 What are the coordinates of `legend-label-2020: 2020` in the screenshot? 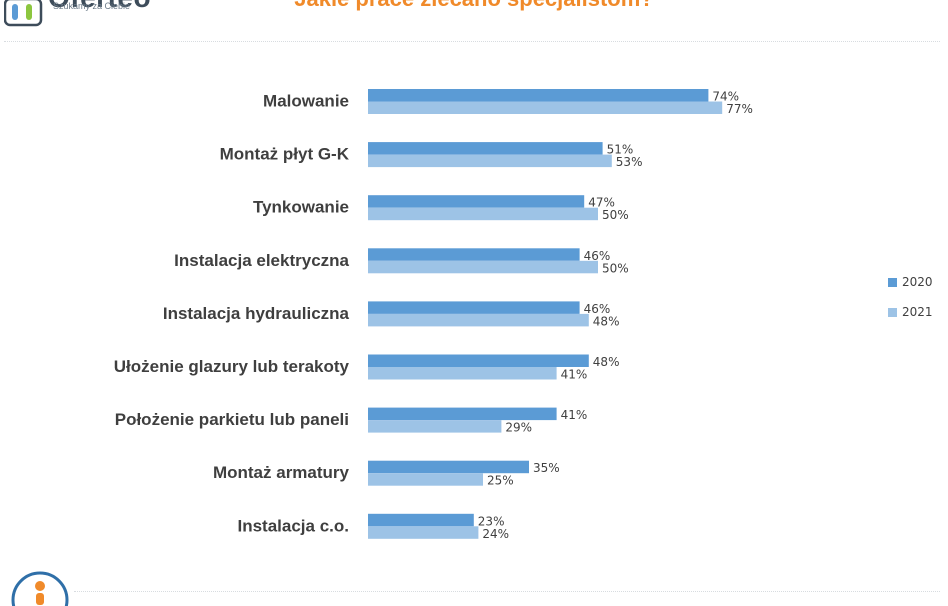 It's located at (917, 282).